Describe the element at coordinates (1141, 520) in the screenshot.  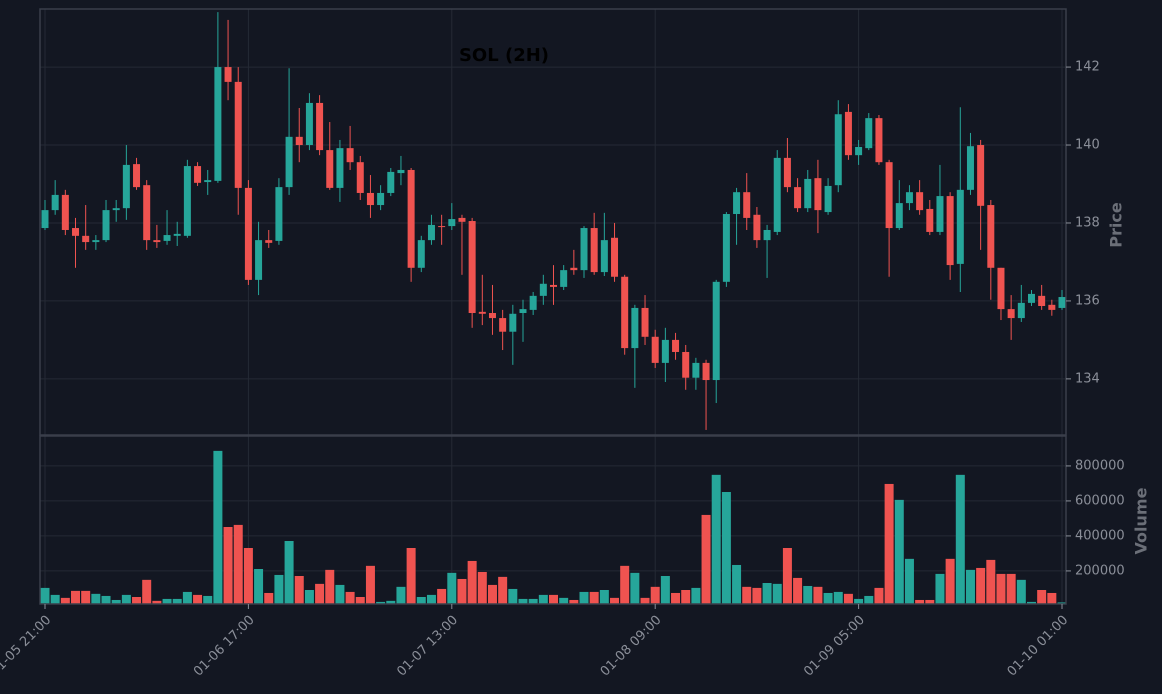
I see `volume-axis-label: Volume` at that location.